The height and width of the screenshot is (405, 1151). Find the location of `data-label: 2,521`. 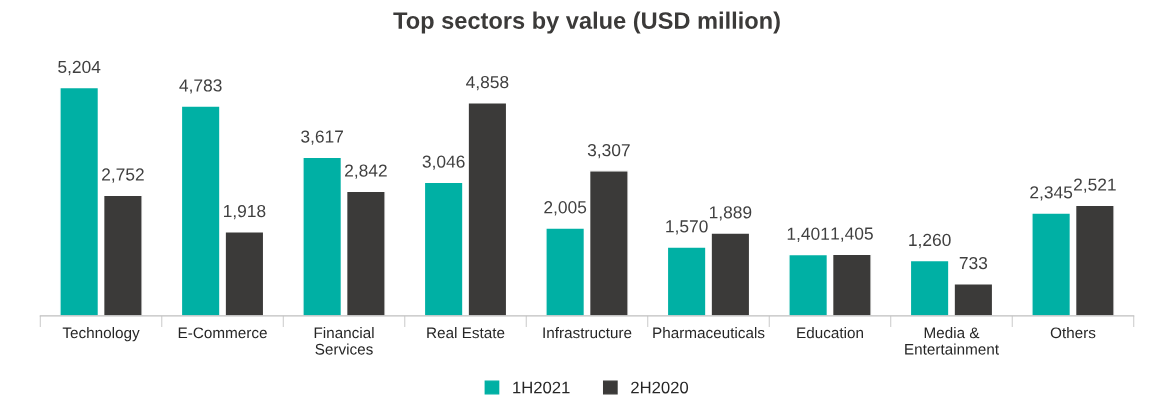

data-label: 2,521 is located at coordinates (1095, 185).